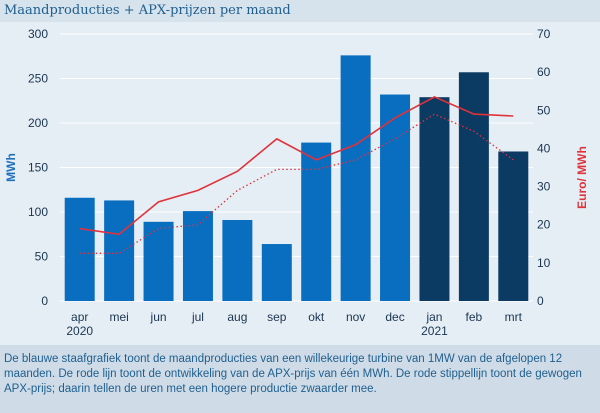 This screenshot has width=600, height=413. Describe the element at coordinates (38, 123) in the screenshot. I see `left-tick-4: 200` at that location.